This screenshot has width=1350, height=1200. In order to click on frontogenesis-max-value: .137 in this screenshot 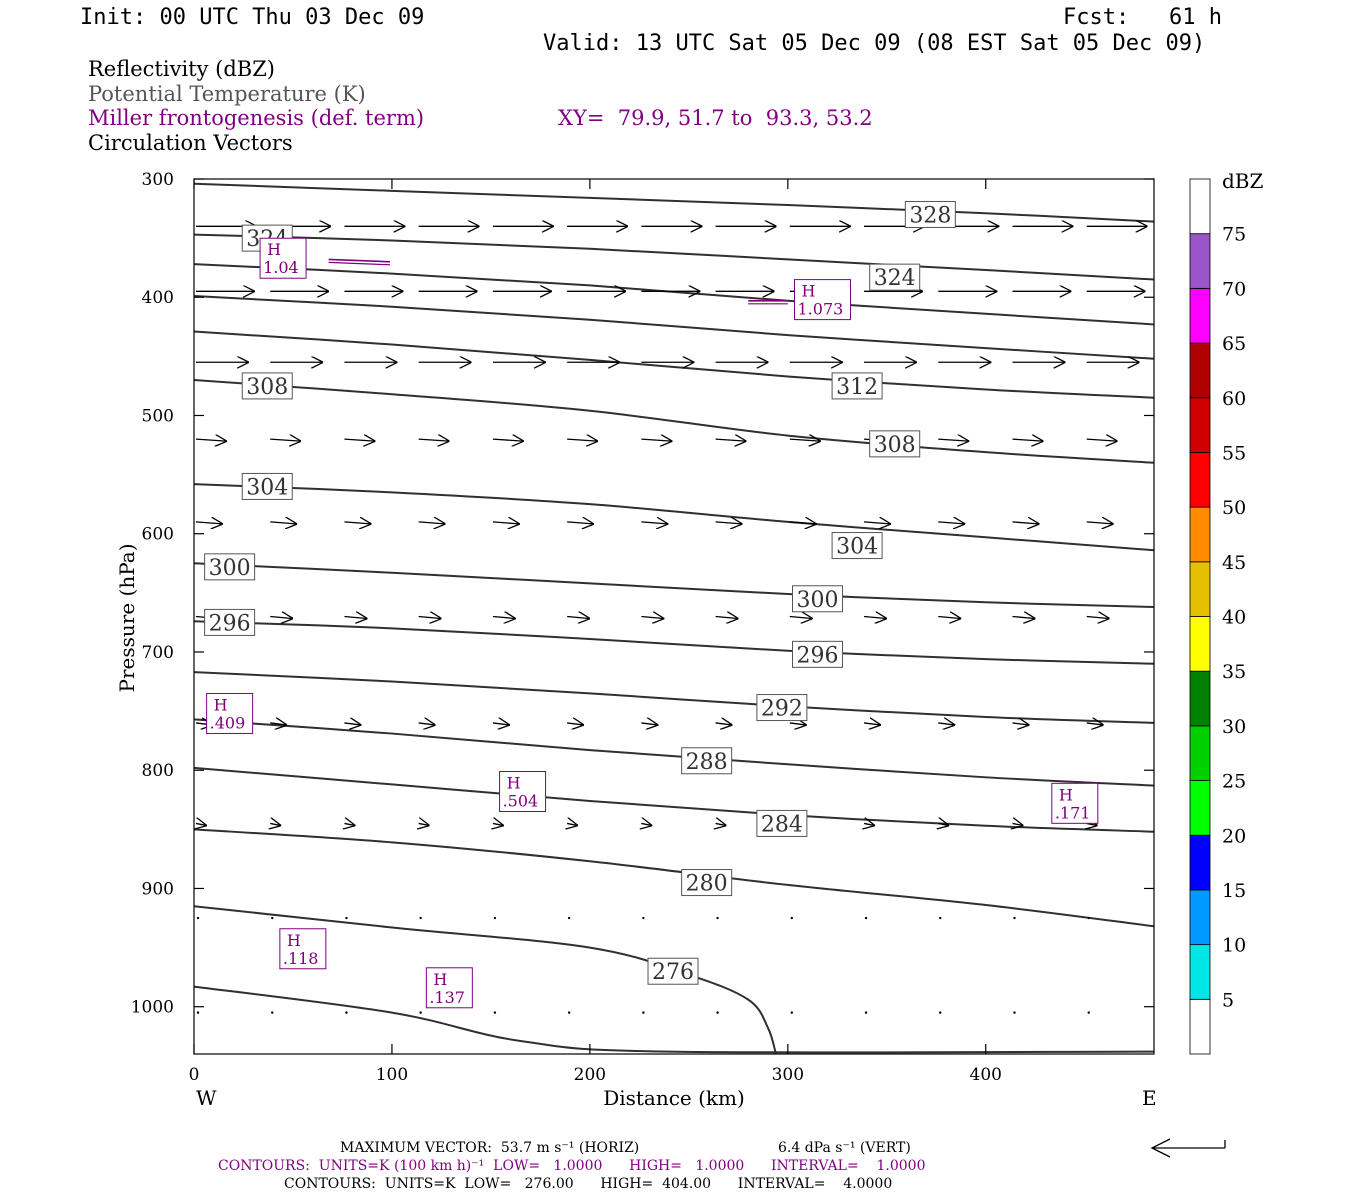, I will do `click(447, 997)`.